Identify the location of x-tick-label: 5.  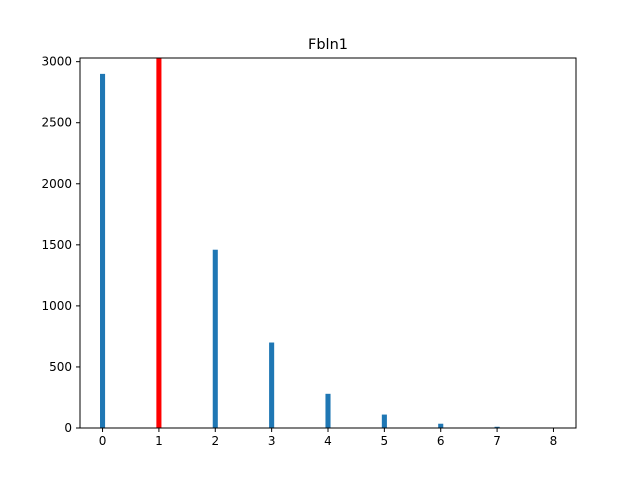
(385, 441).